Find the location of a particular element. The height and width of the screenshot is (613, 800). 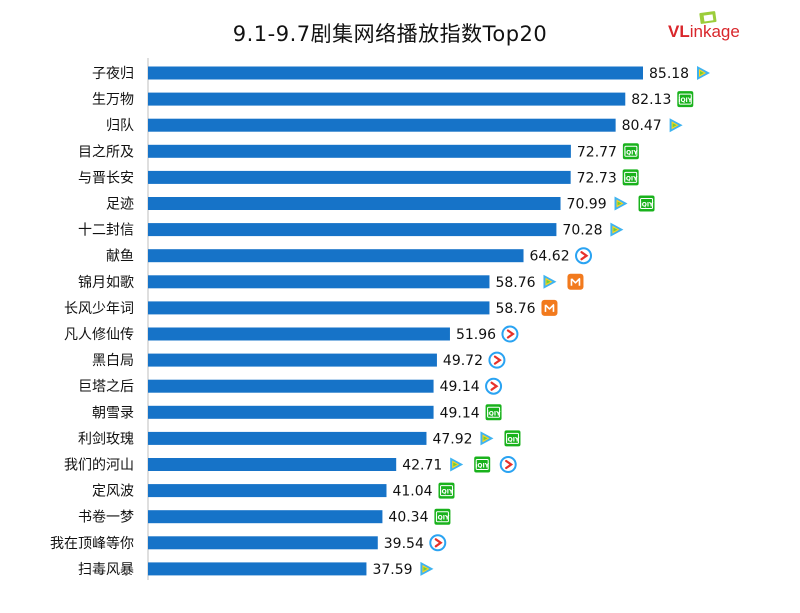

value-label: 72.73 is located at coordinates (597, 178).